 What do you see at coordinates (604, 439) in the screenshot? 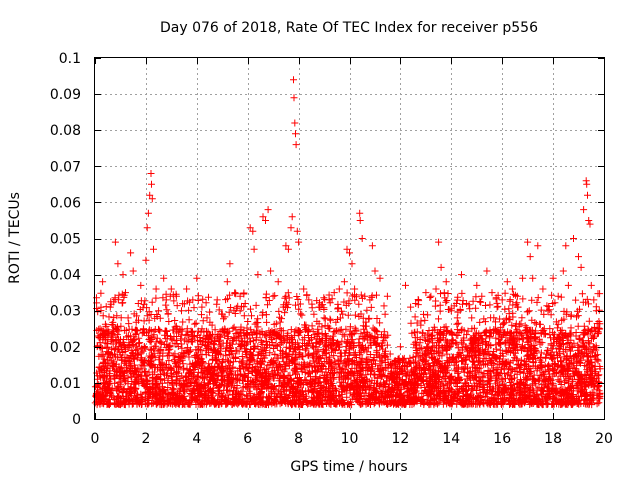
I see `x-tick-label: 20` at bounding box center [604, 439].